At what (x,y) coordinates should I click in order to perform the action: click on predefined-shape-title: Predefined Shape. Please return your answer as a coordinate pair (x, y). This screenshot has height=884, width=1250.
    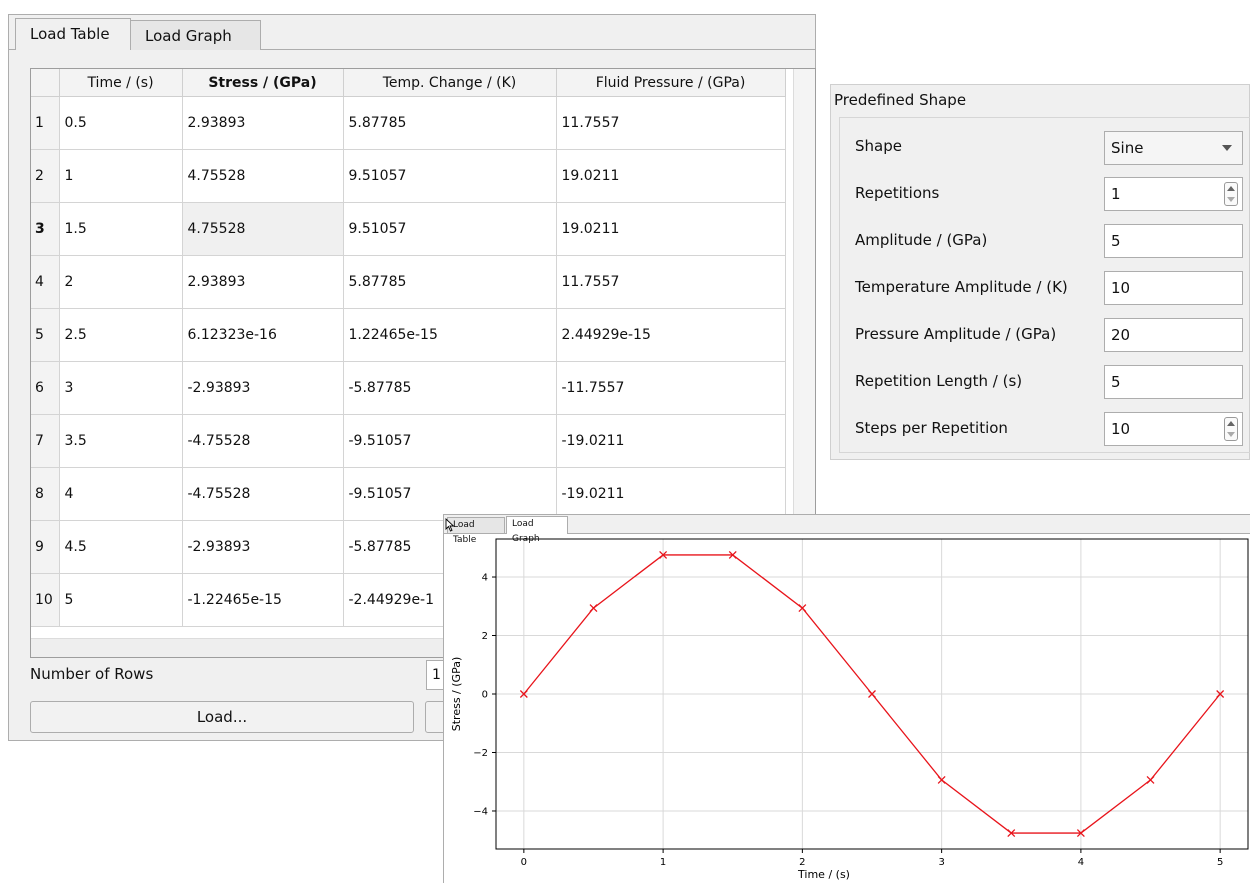
    Looking at the image, I should click on (900, 100).